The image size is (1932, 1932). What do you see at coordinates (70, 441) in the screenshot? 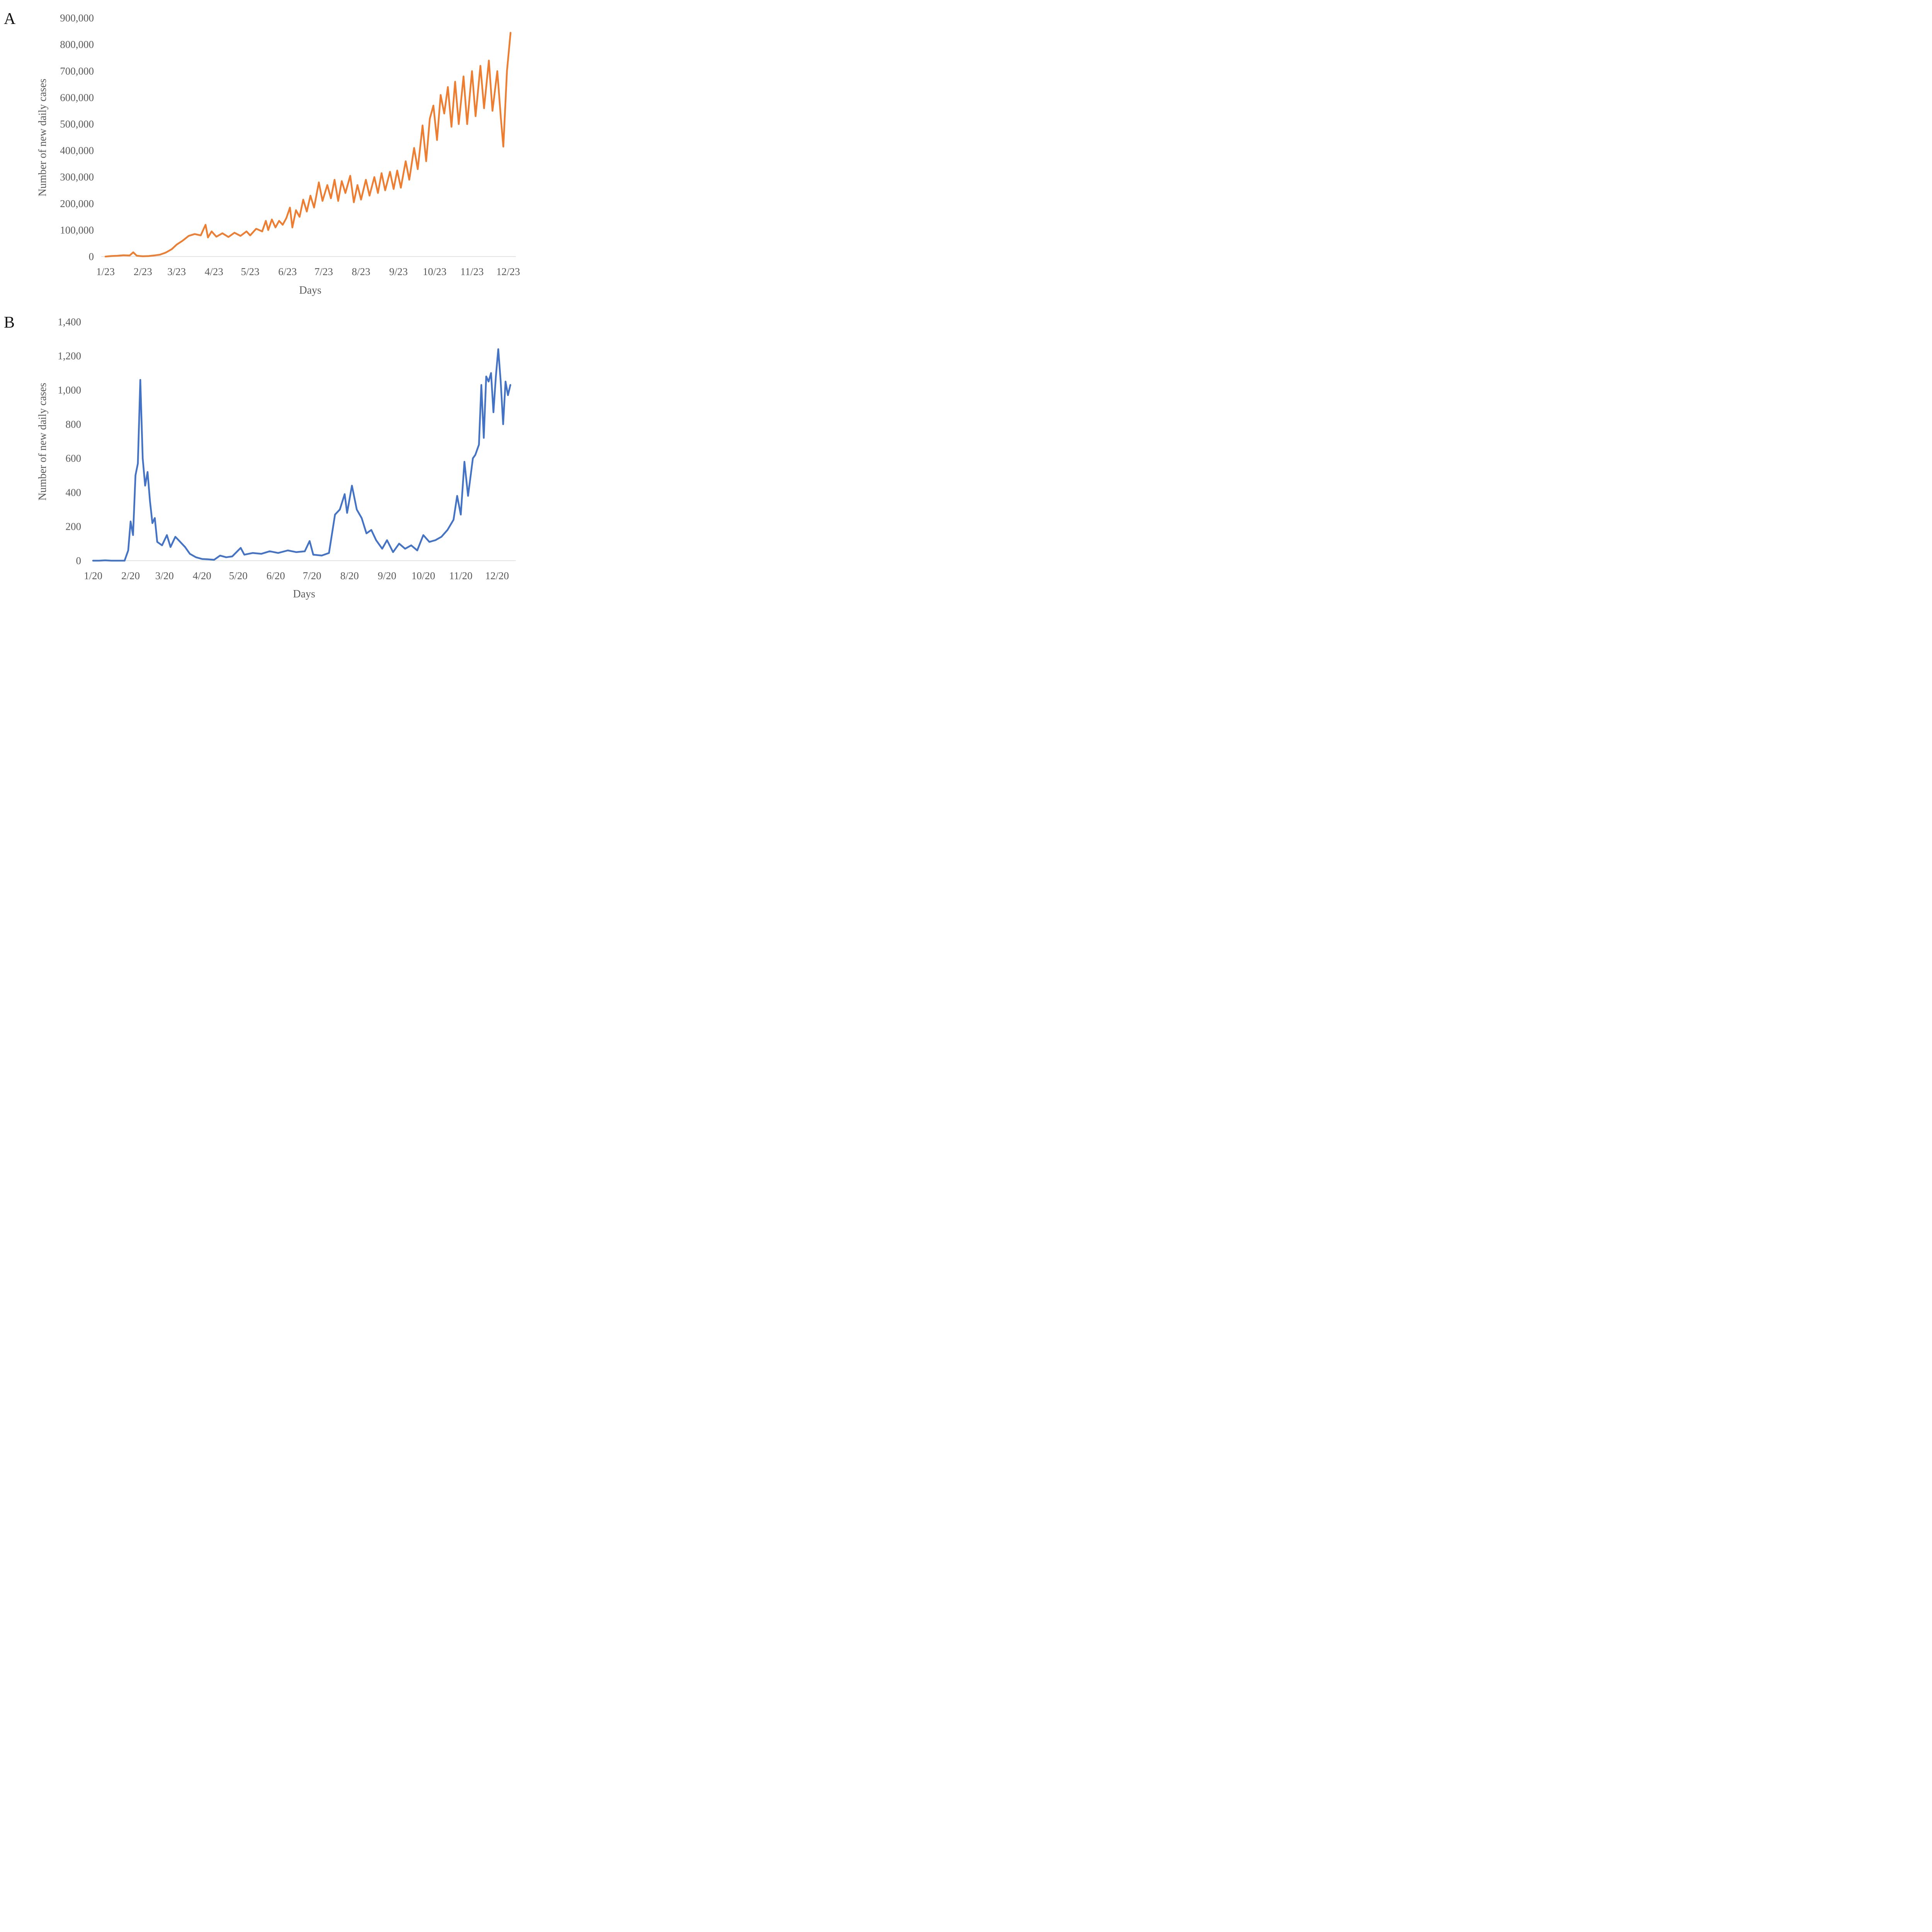
I see `panel-b-y-ticks: 0 200 400 600 800 1,000 1,200 1,400` at bounding box center [70, 441].